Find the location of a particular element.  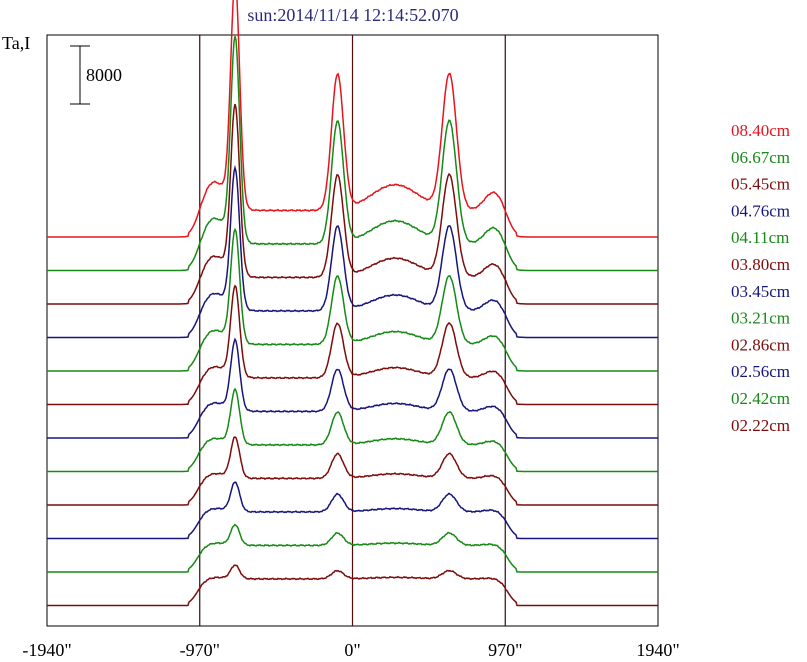

series-line-02.56cm is located at coordinates (352, 510).